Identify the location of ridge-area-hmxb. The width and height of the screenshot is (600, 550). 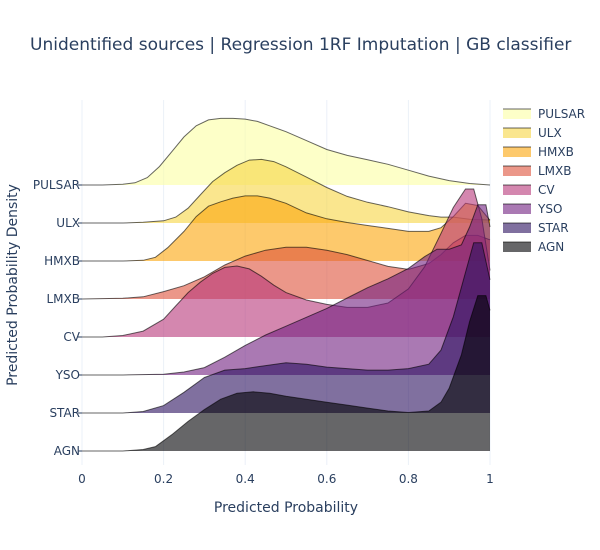
(286, 228).